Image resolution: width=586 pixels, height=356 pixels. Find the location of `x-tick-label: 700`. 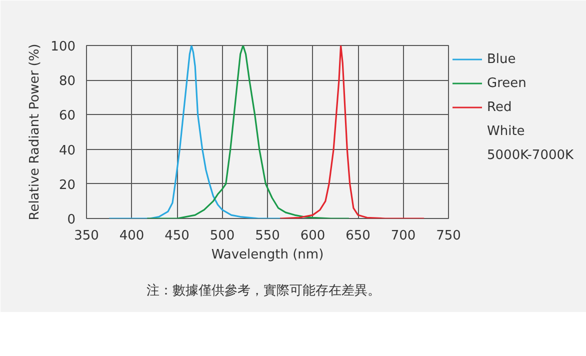

x-tick-label: 700 is located at coordinates (403, 236).